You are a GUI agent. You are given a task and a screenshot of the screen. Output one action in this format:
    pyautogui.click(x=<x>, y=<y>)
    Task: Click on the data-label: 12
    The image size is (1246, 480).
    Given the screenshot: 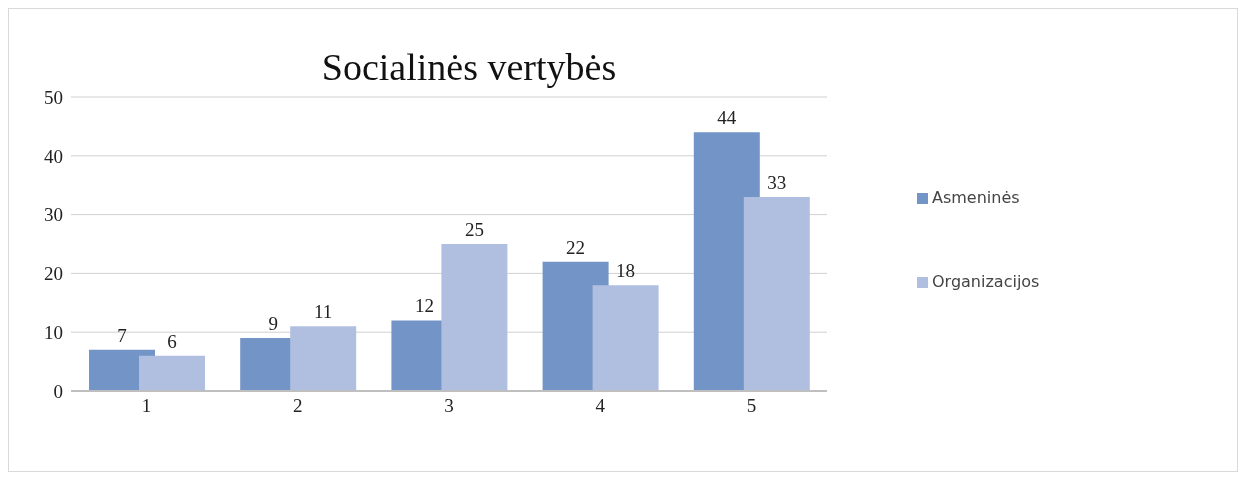 What is the action you would take?
    pyautogui.click(x=424, y=306)
    